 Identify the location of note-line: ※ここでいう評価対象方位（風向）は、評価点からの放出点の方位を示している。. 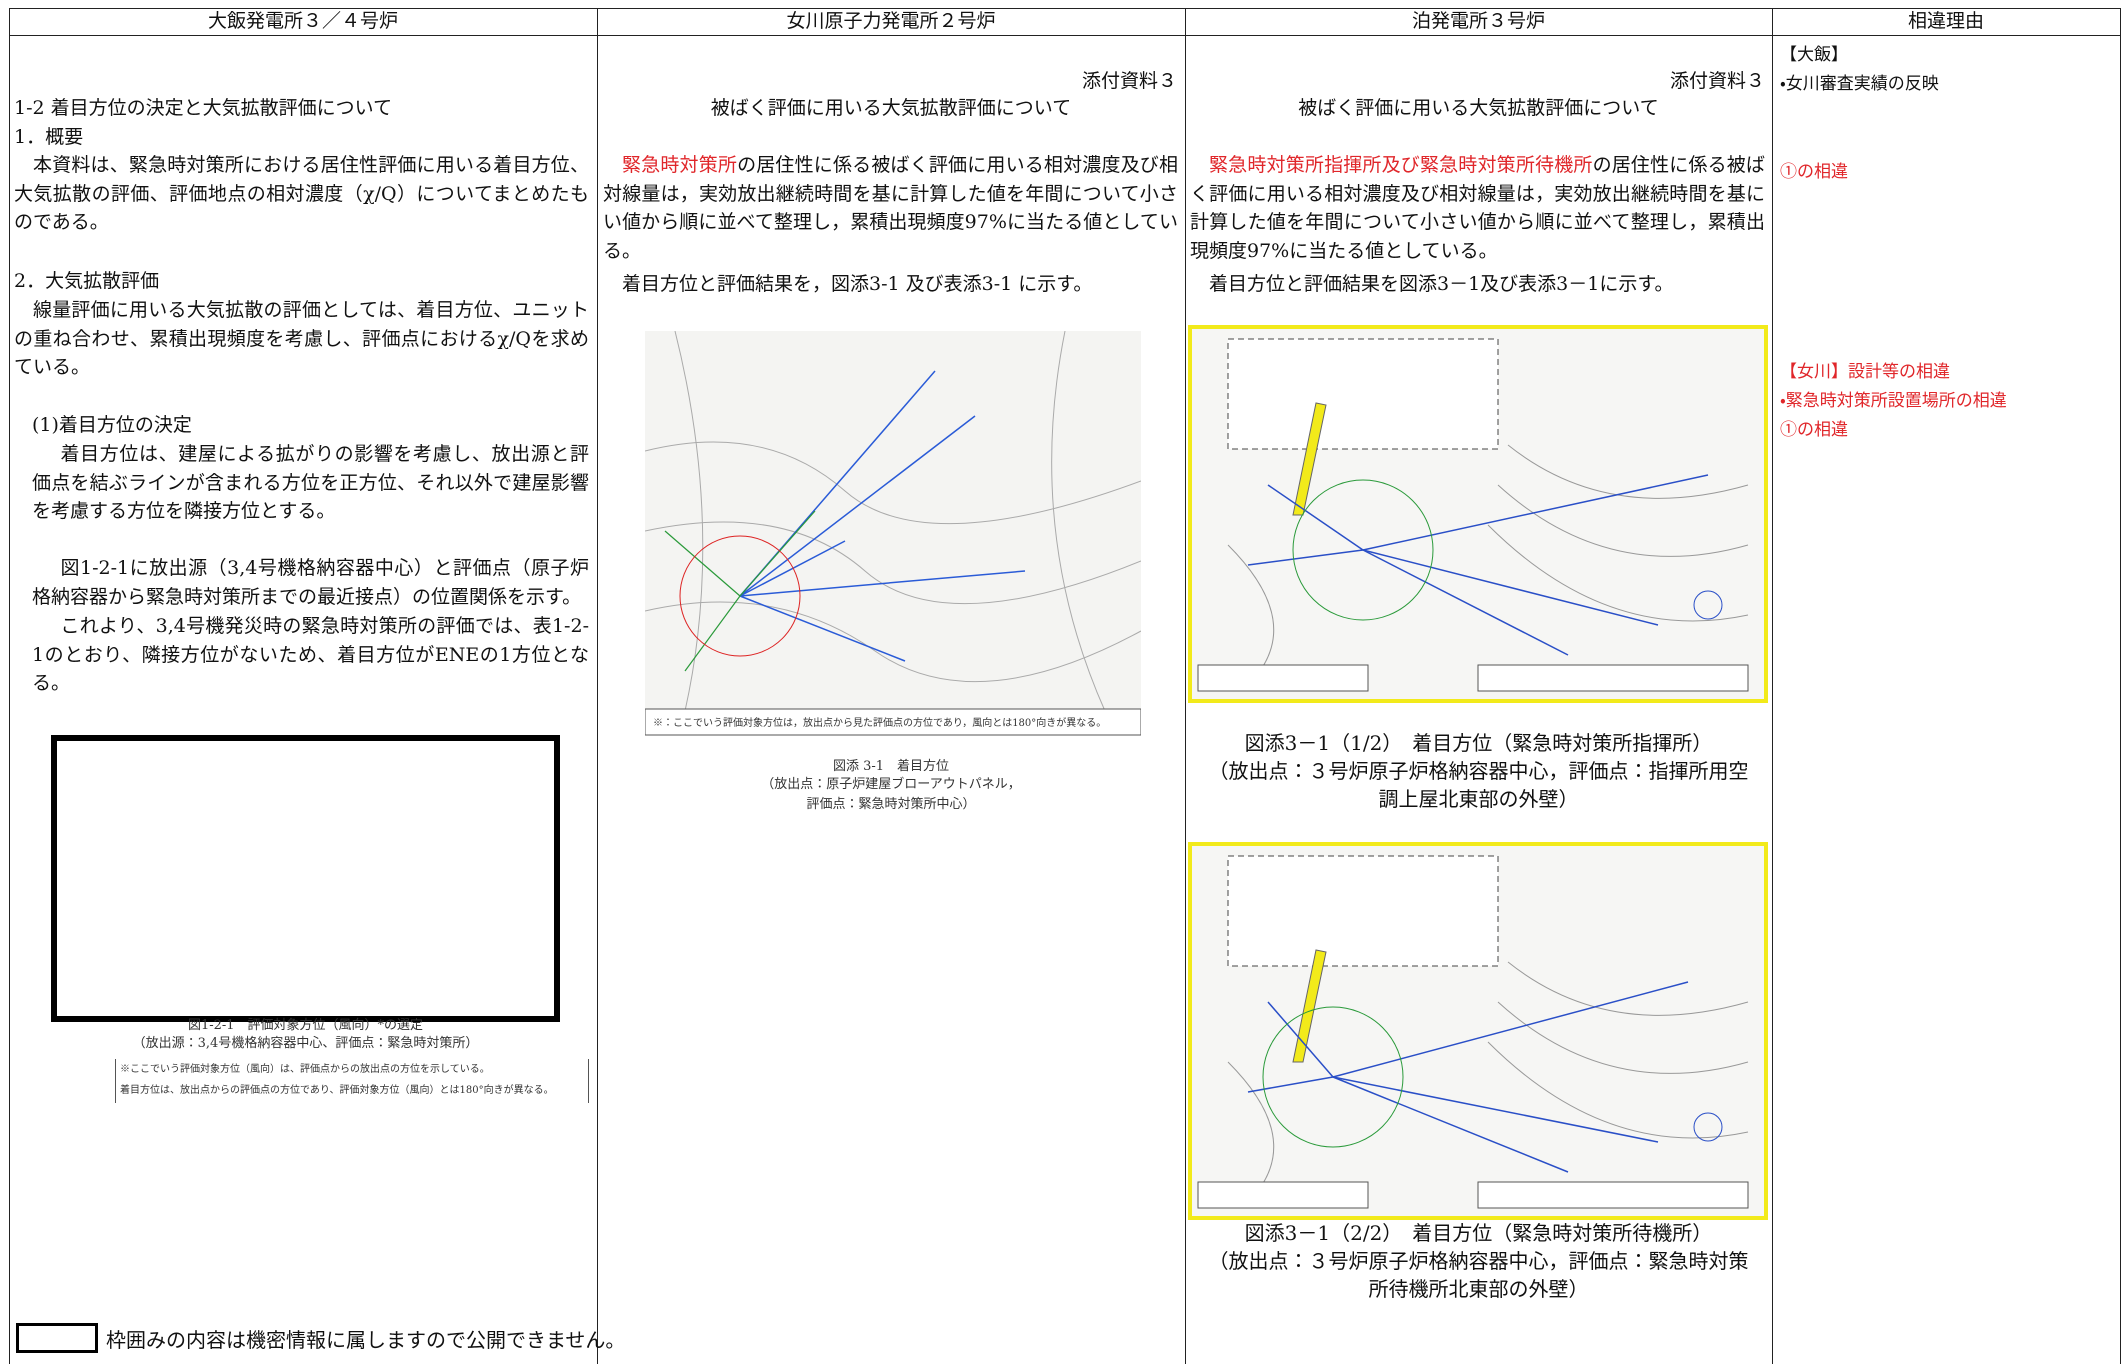
(305, 1069).